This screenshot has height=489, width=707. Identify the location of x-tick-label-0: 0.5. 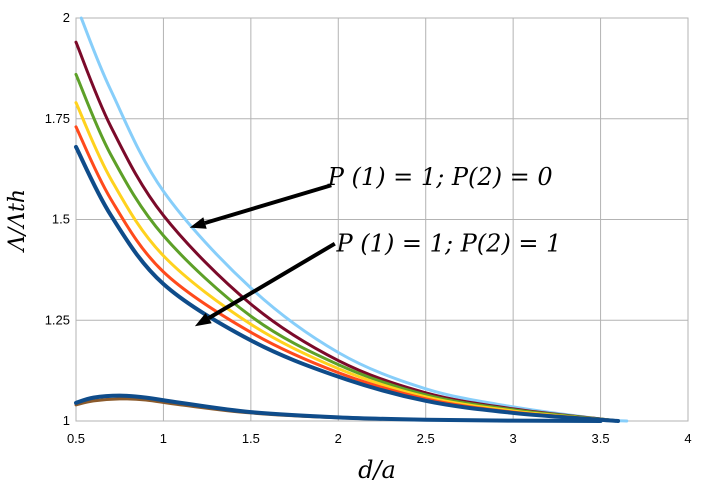
(76, 438).